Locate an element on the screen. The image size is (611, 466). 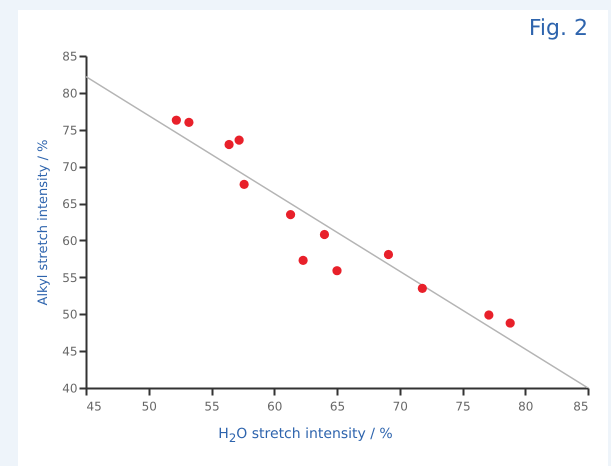
y-tick-label: 75 is located at coordinates (70, 130).